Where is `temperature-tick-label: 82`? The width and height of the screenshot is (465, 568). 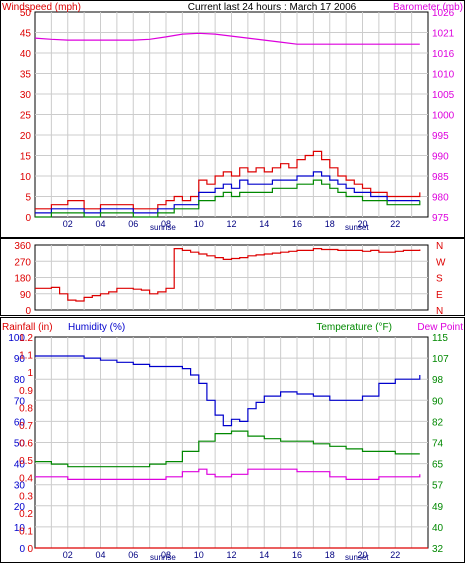 temperature-tick-label: 82 is located at coordinates (438, 422).